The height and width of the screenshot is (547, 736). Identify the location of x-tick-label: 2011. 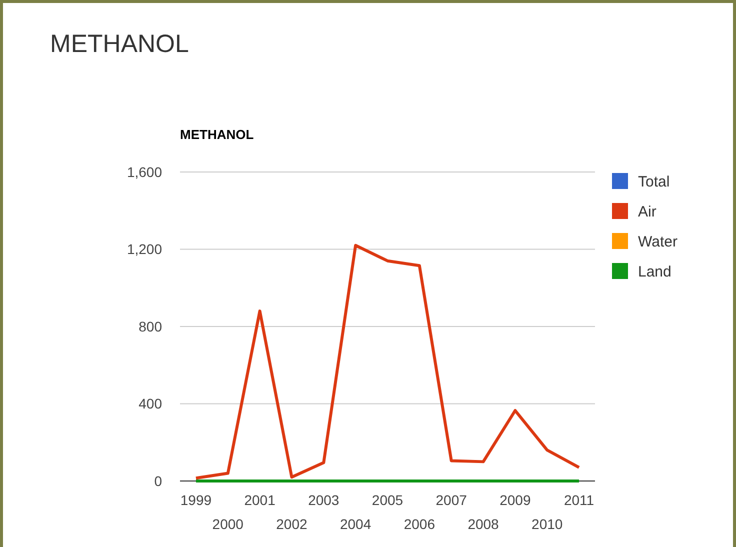
(579, 500).